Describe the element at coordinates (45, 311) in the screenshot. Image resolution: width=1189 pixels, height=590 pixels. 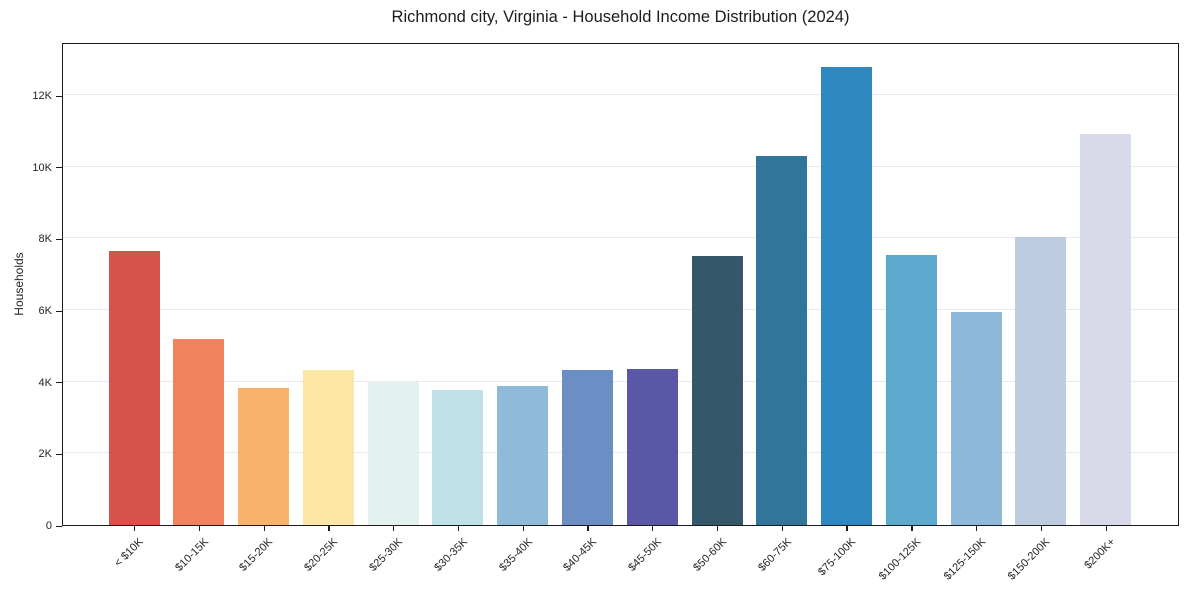
I see `y-tick-label: 6K` at that location.